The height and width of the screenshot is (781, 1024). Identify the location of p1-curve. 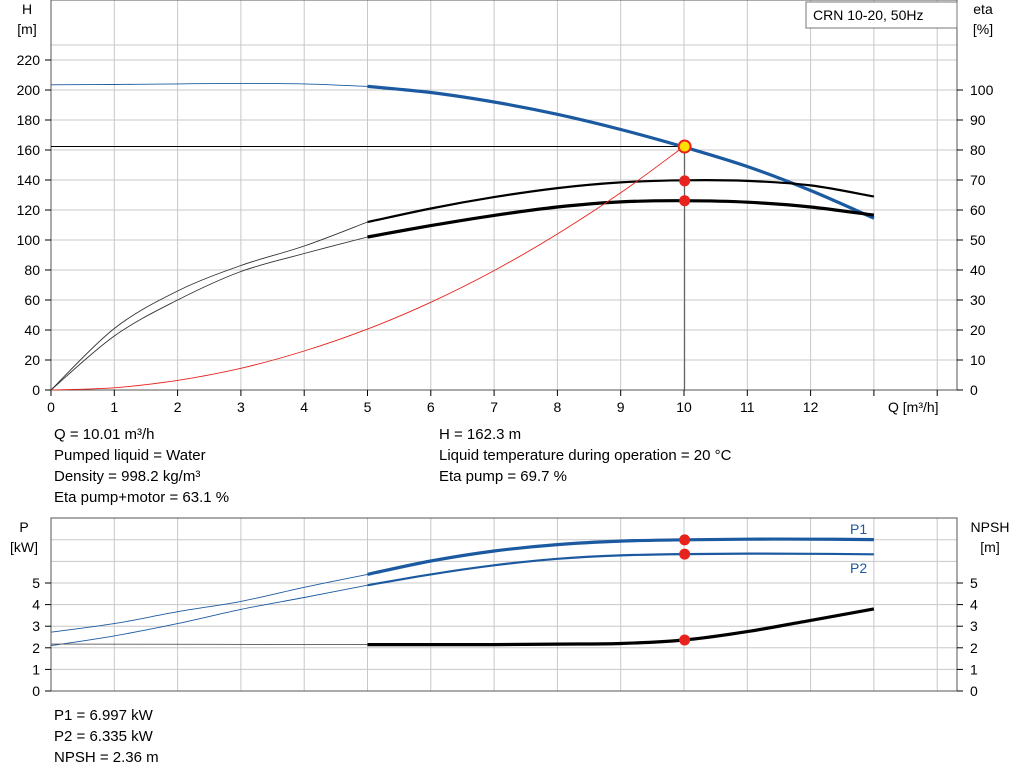
(620, 556).